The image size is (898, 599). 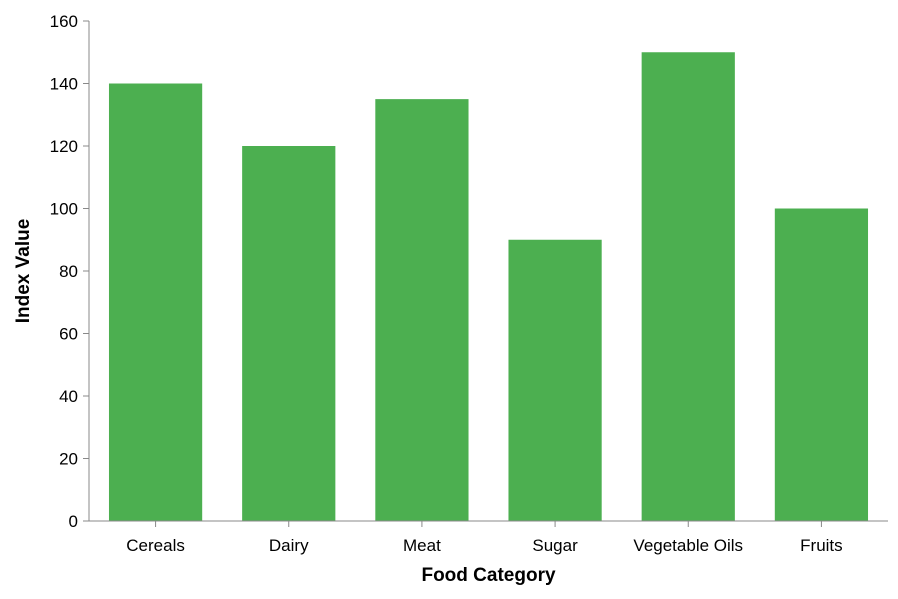 I want to click on y-tick-label: 160, so click(x=64, y=21).